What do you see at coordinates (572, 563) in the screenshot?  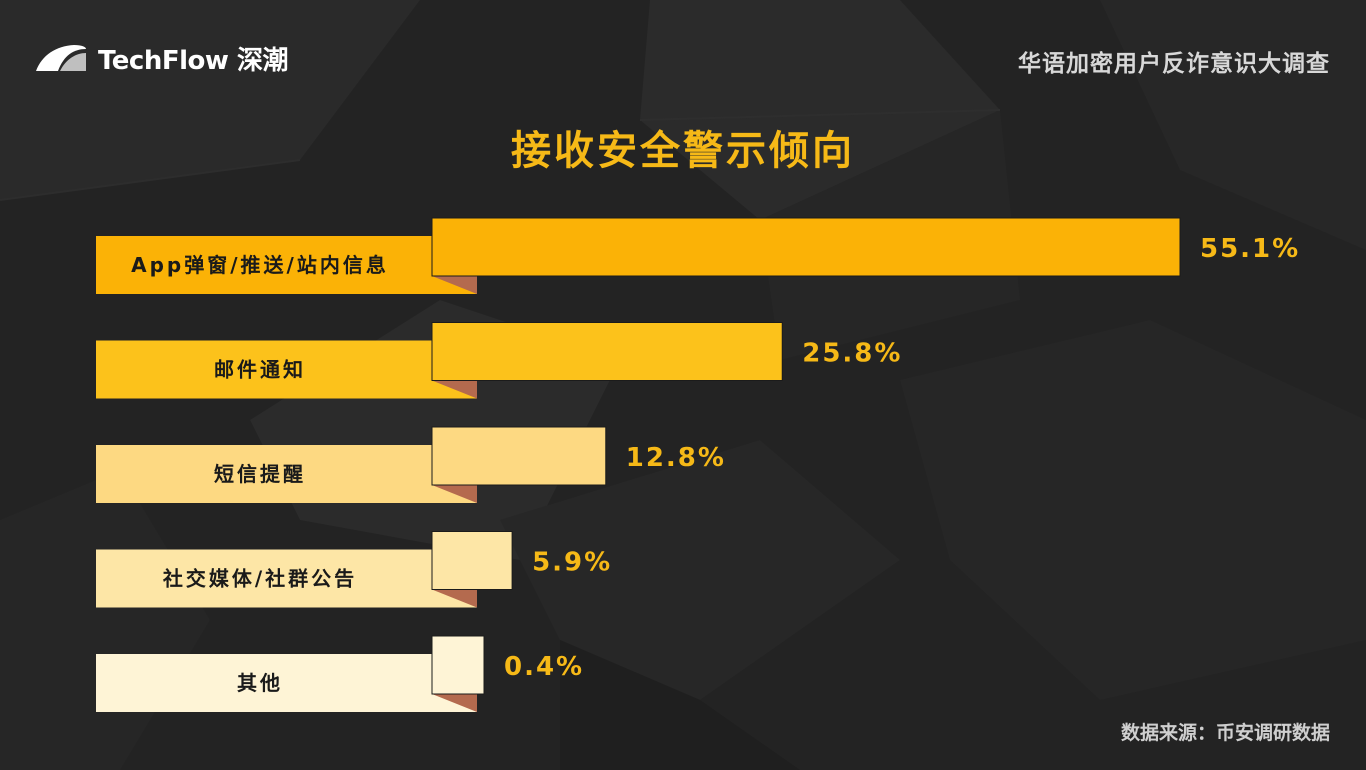 I see `value-label: 5.9%` at bounding box center [572, 563].